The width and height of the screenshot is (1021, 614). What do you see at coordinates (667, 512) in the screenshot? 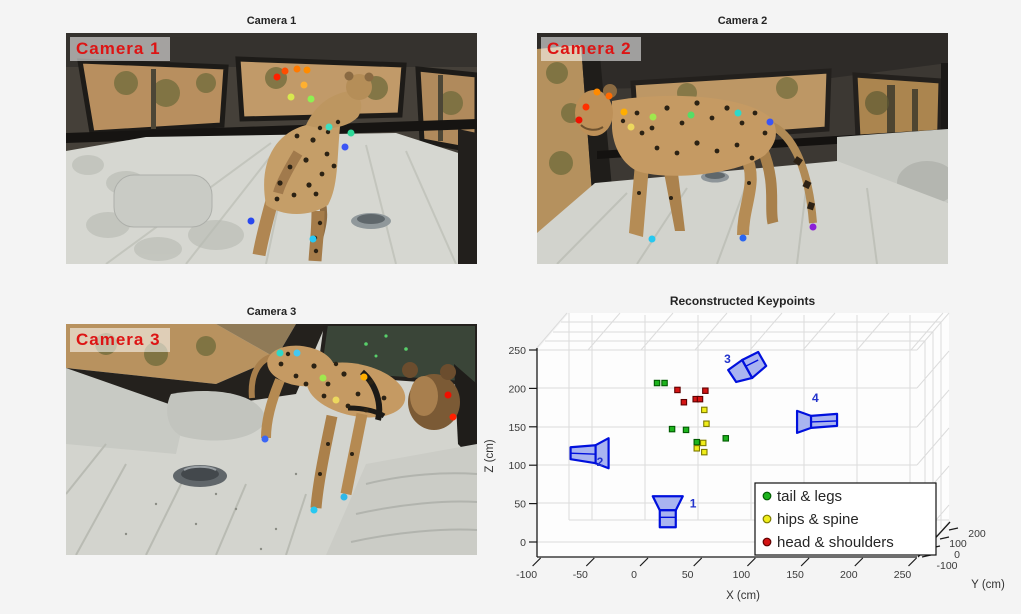
I see `camera1-frustum` at bounding box center [667, 512].